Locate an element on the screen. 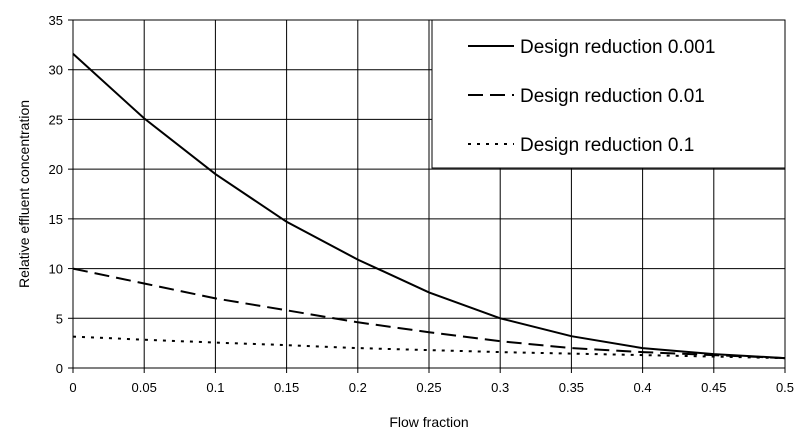  y-tick-label: 15 is located at coordinates (56, 219).